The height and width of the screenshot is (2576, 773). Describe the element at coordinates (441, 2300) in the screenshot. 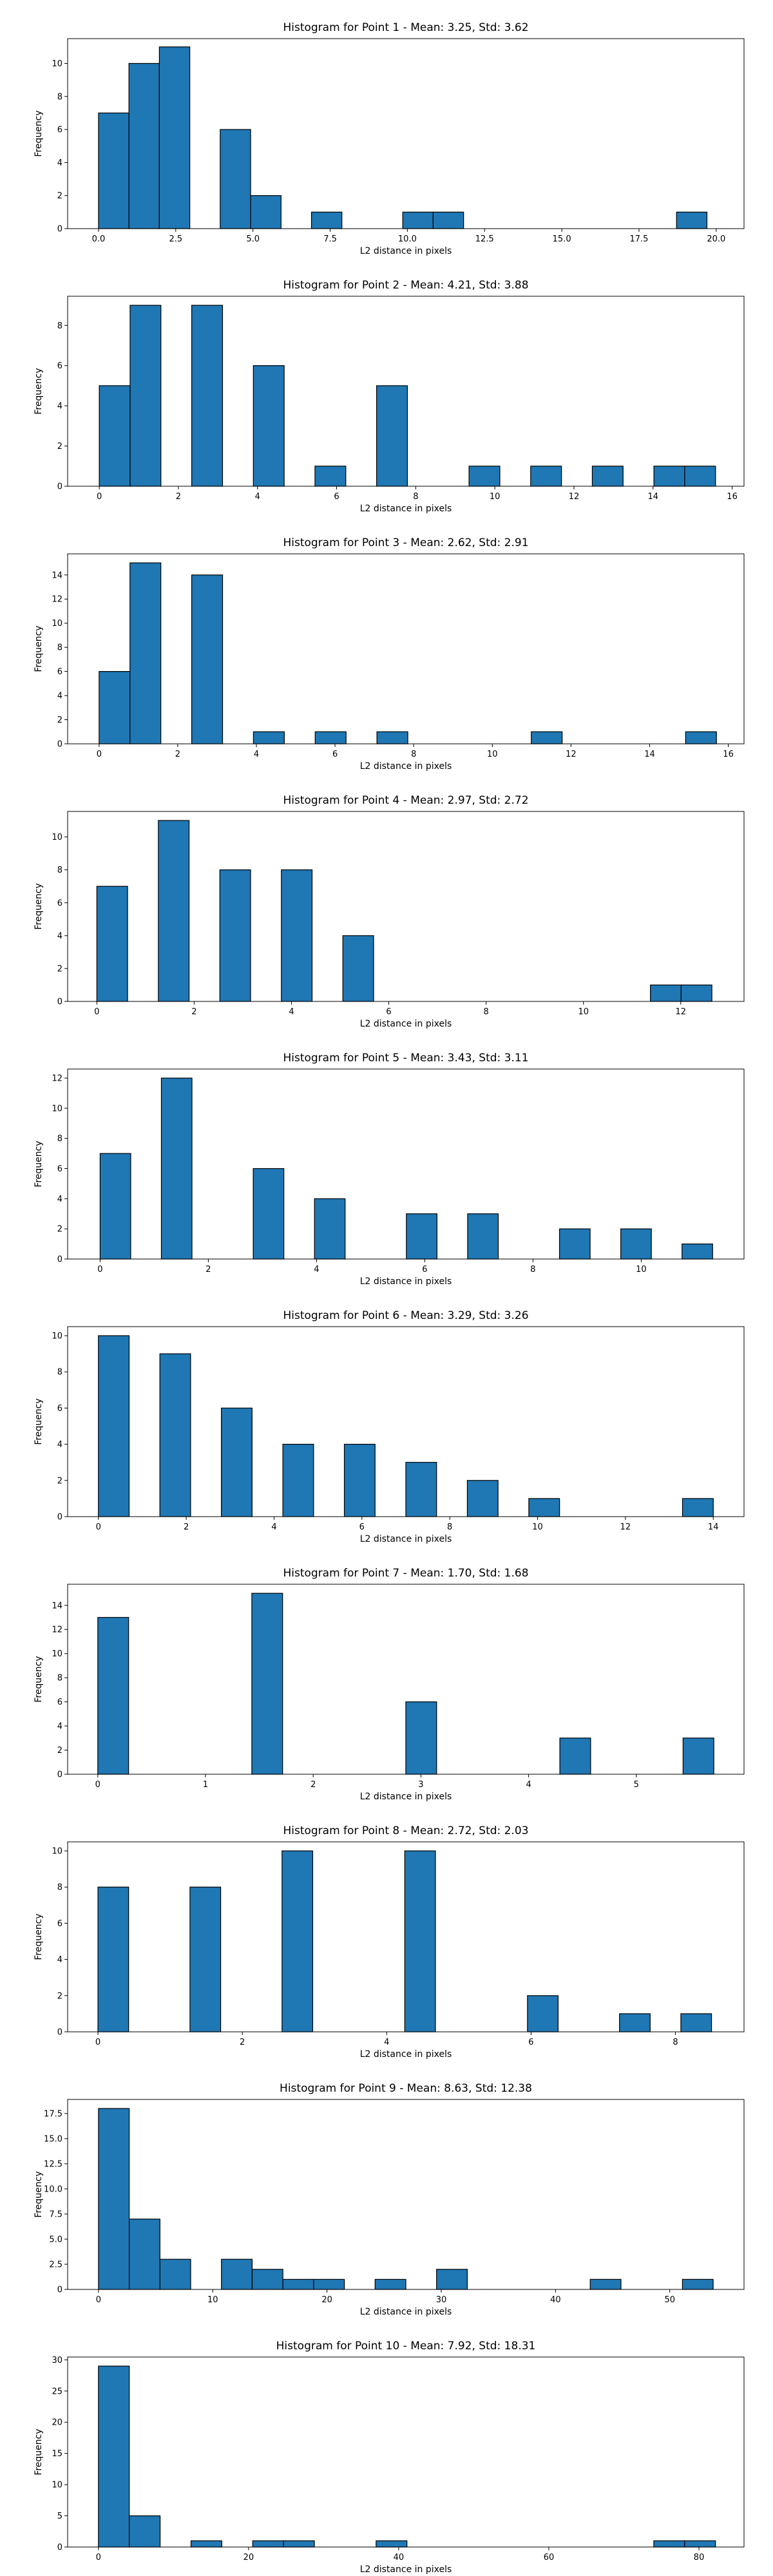

I see `x-tick-label: 30` at that location.